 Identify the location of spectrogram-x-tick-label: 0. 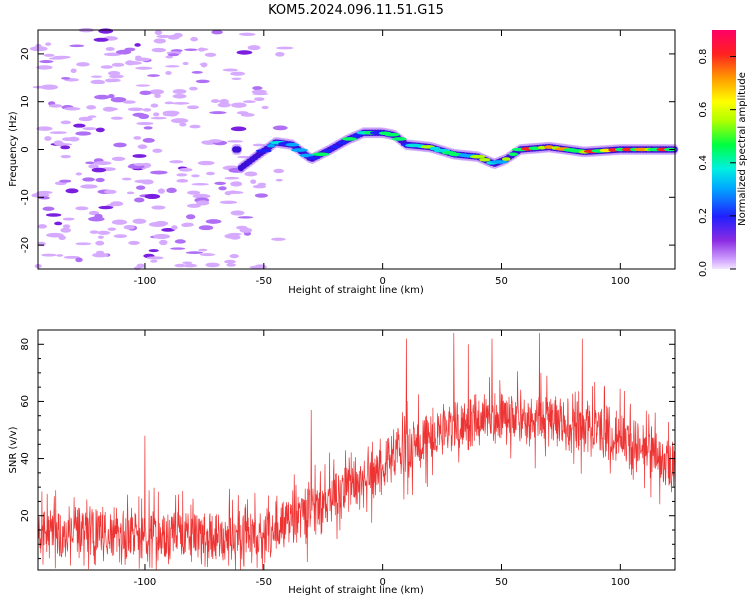
(382, 281).